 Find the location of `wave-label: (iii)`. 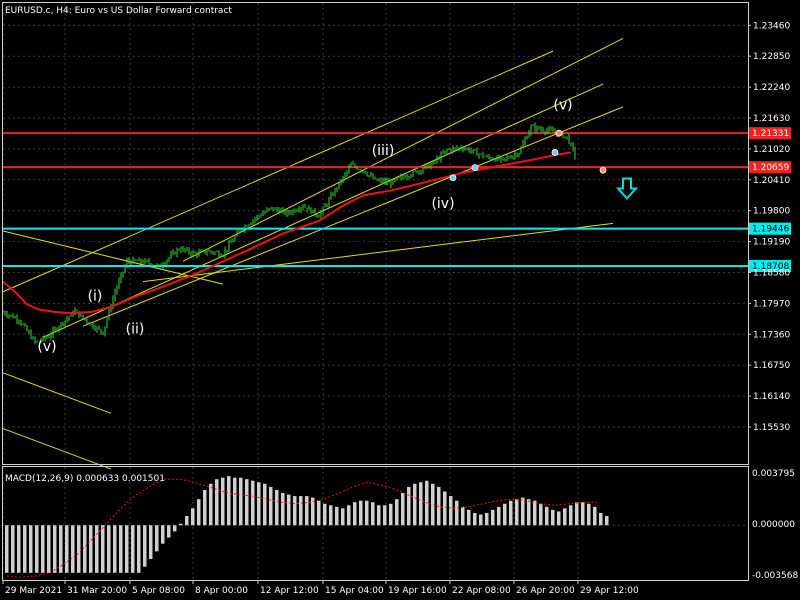

wave-label: (iii) is located at coordinates (383, 151).